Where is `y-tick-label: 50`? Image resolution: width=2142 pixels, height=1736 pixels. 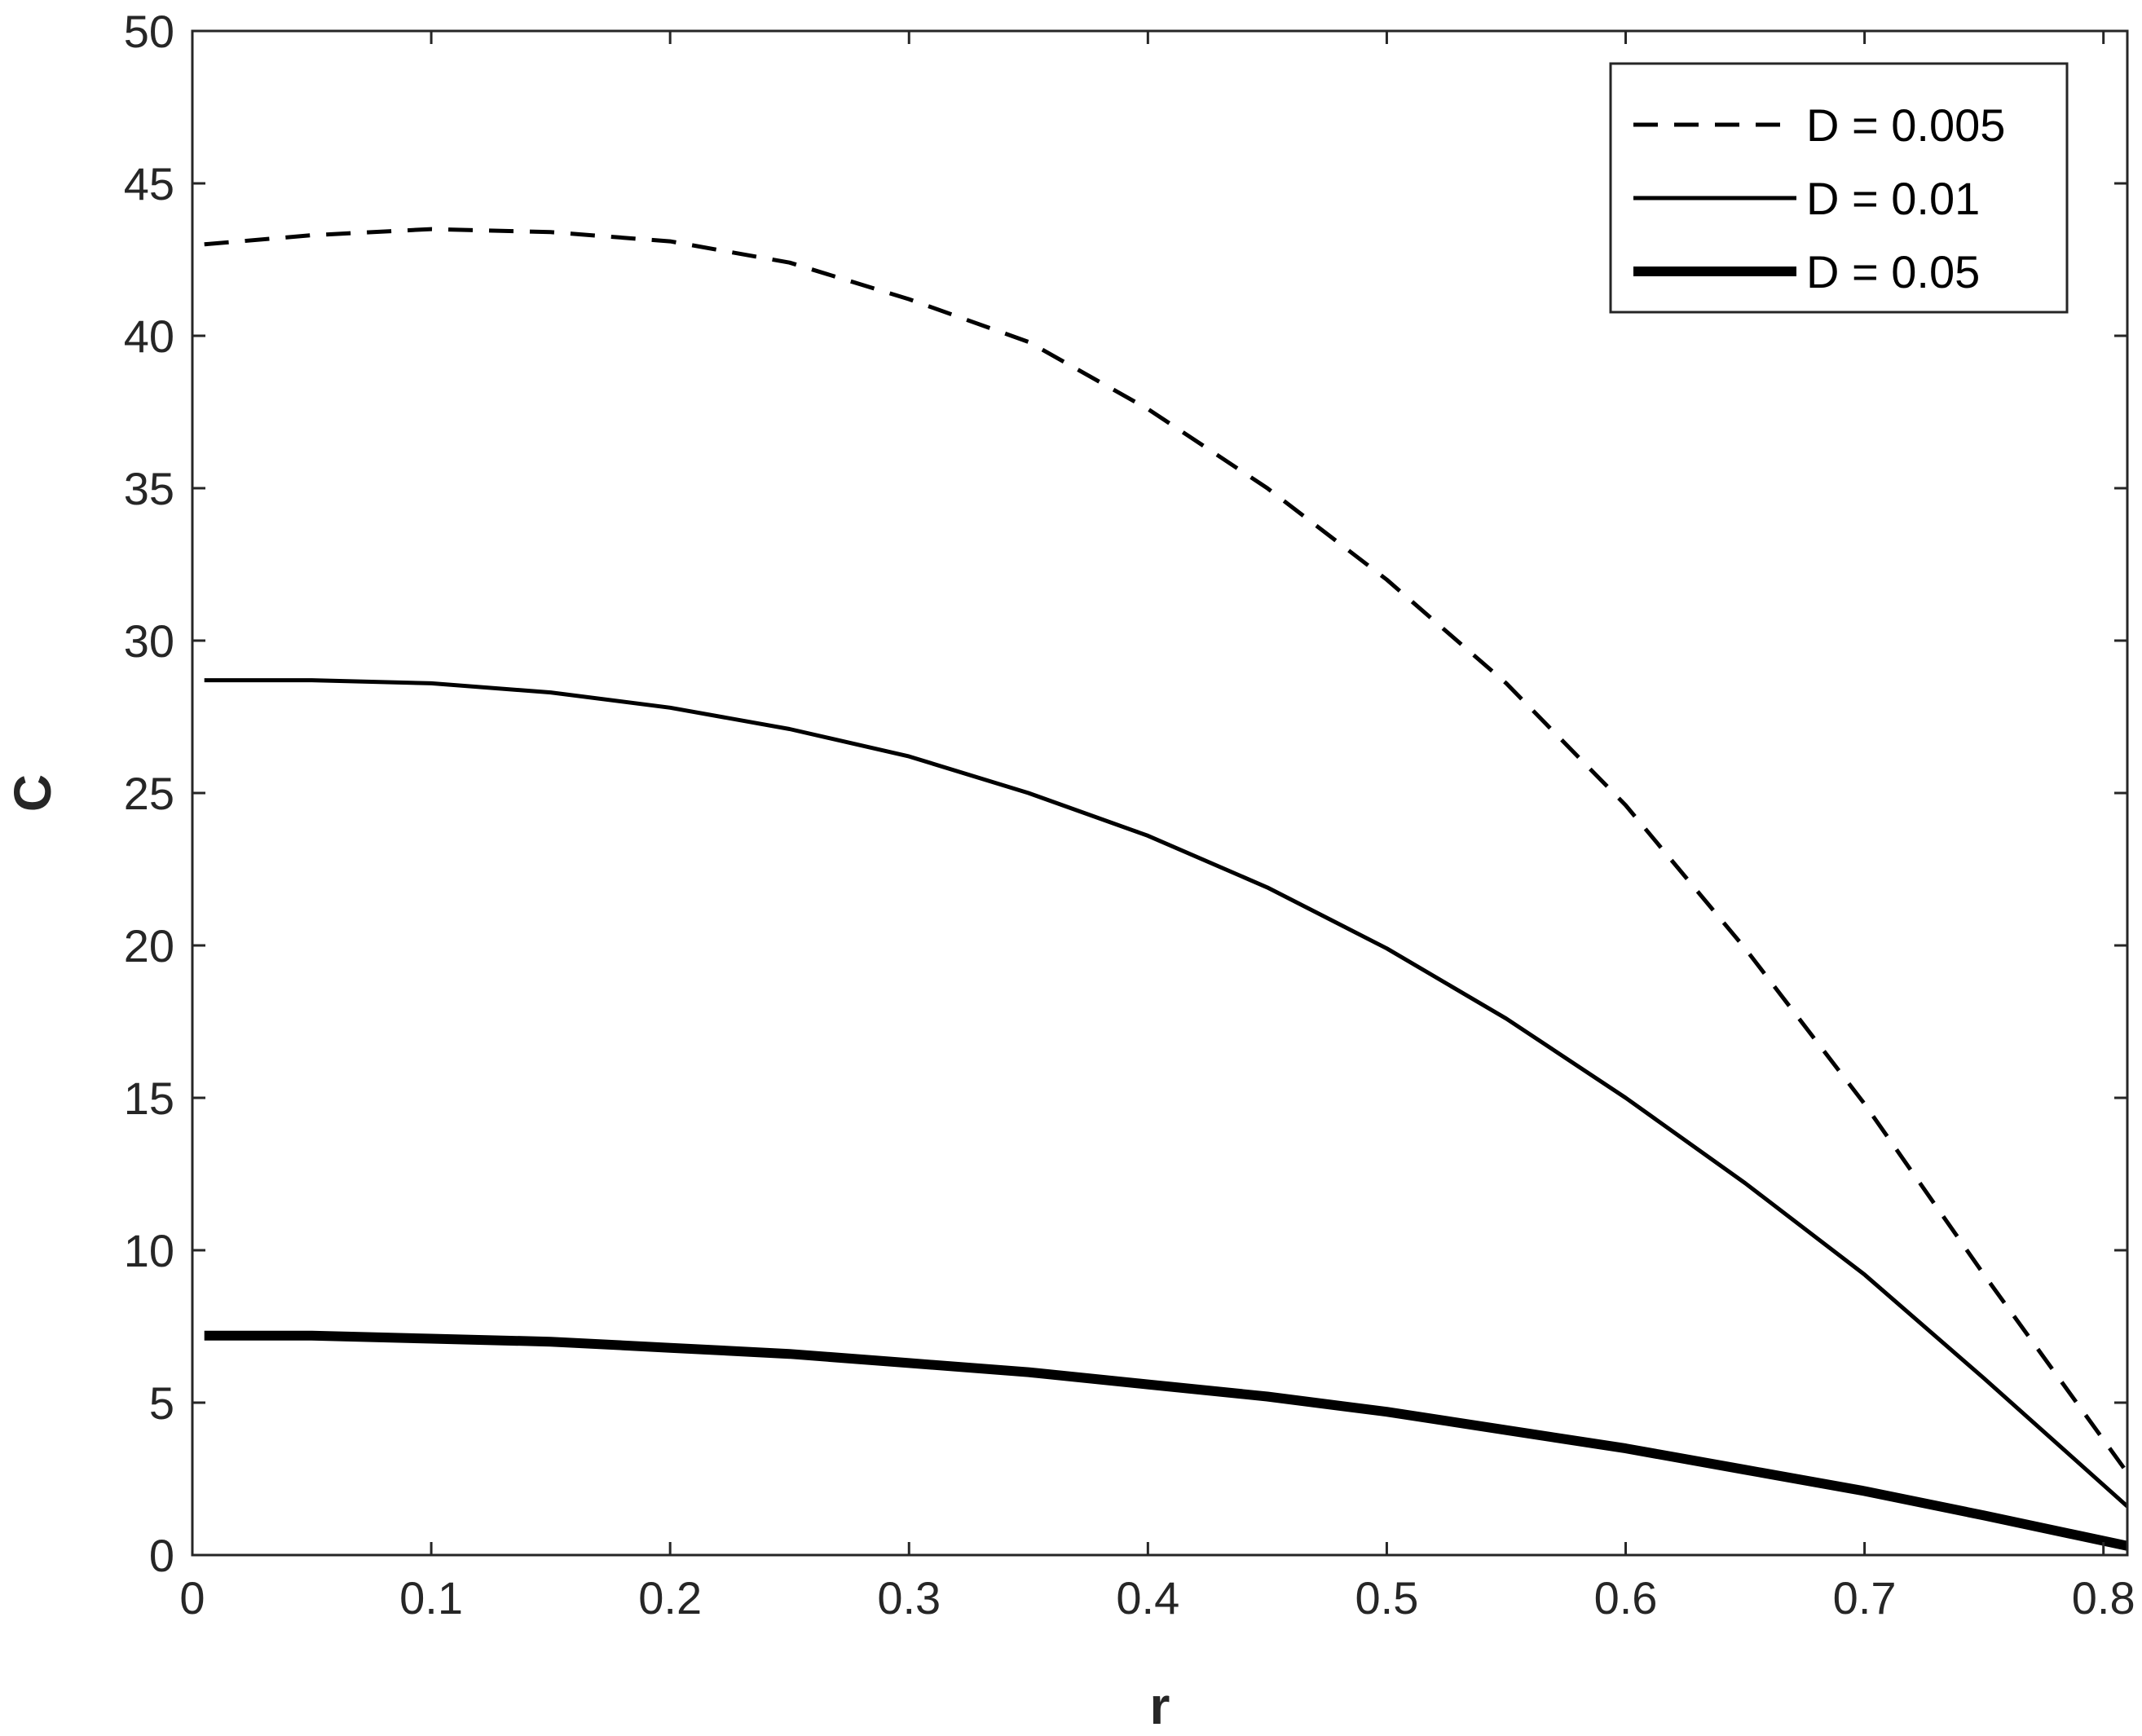 y-tick-label: 50 is located at coordinates (149, 31).